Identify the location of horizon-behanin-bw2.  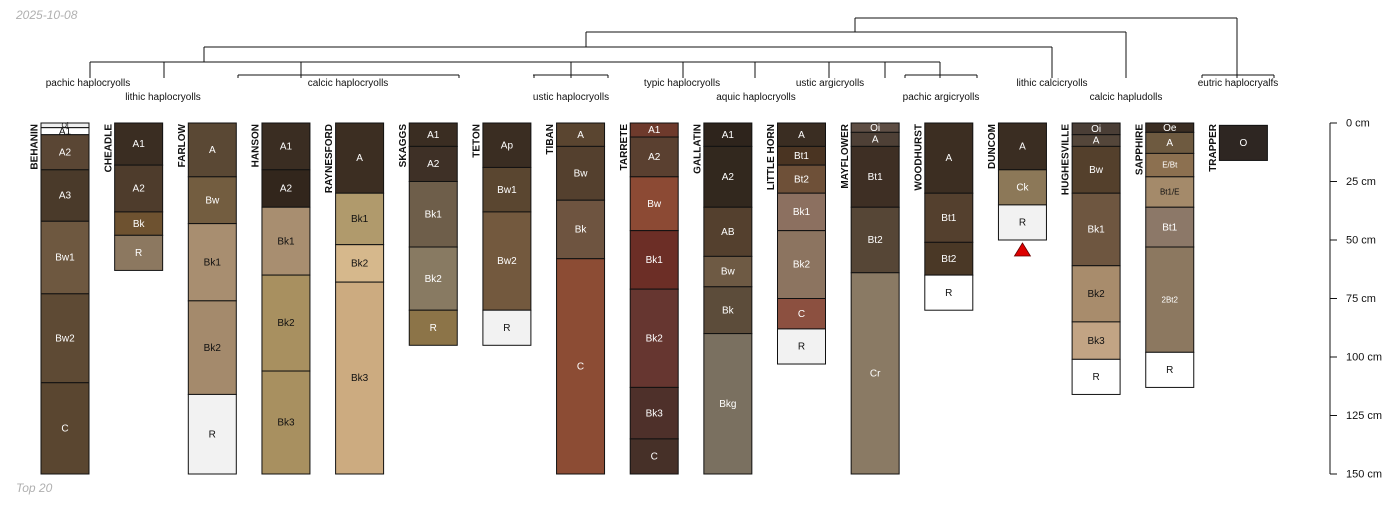
(65, 338).